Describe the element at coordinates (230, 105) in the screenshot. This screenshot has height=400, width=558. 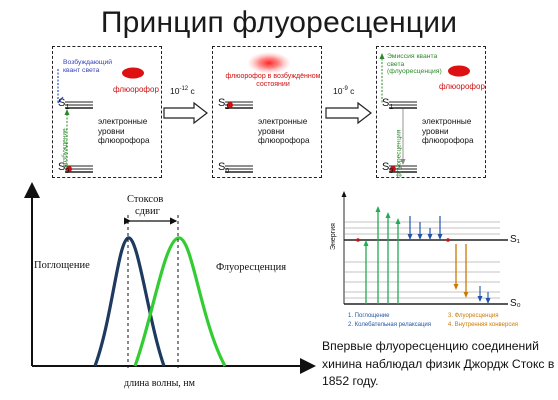
I see `electron-dot-excited` at that location.